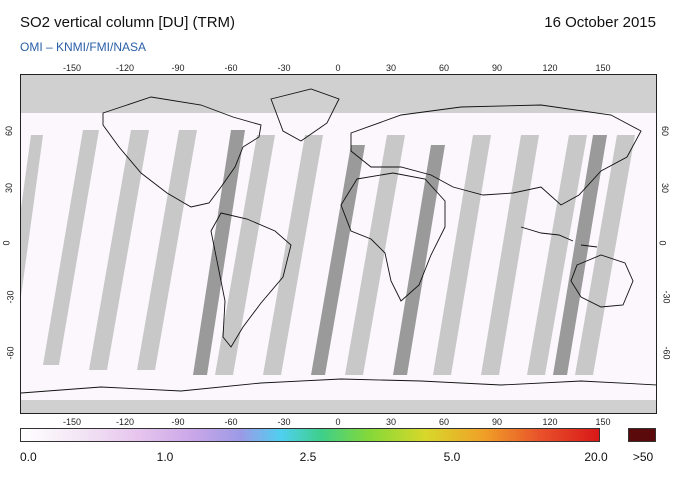 The width and height of the screenshot is (676, 480). Describe the element at coordinates (444, 422) in the screenshot. I see `lon-tick-bottom: 60` at that location.